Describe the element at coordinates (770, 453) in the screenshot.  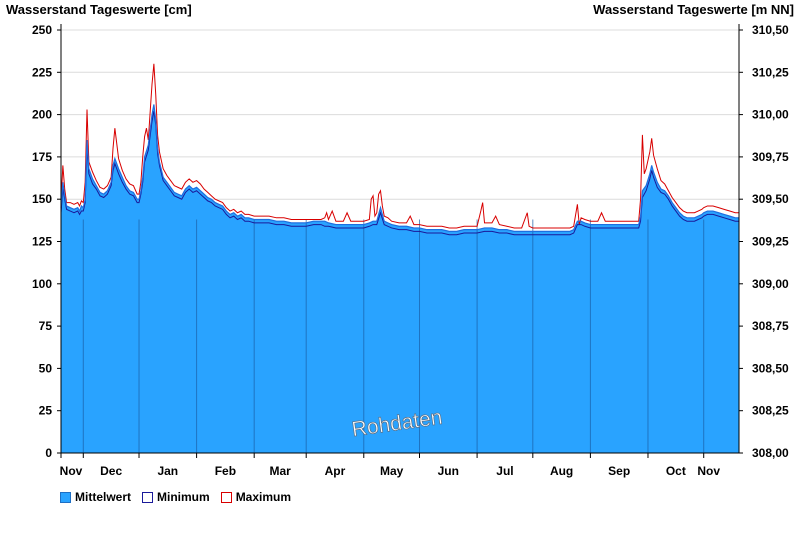
I see `right-tick-label-0: 308,00` at that location.